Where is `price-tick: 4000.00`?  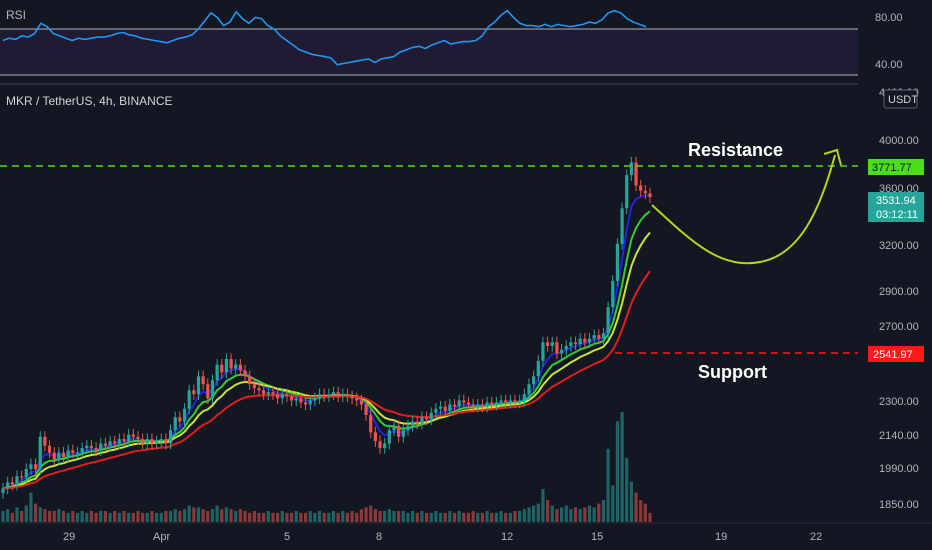 price-tick: 4000.00 is located at coordinates (899, 141).